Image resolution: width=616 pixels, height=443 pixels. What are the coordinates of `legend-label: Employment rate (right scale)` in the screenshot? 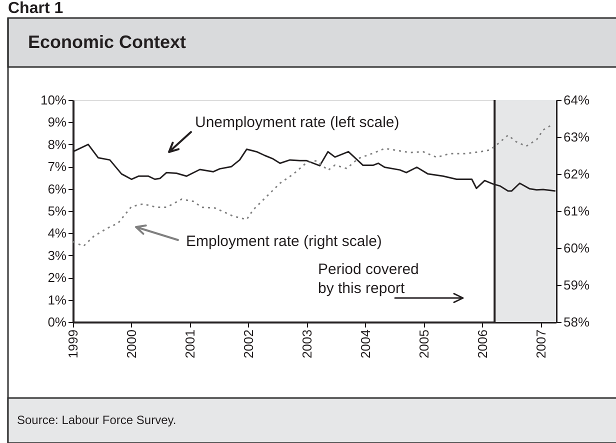 It's located at (284, 241).